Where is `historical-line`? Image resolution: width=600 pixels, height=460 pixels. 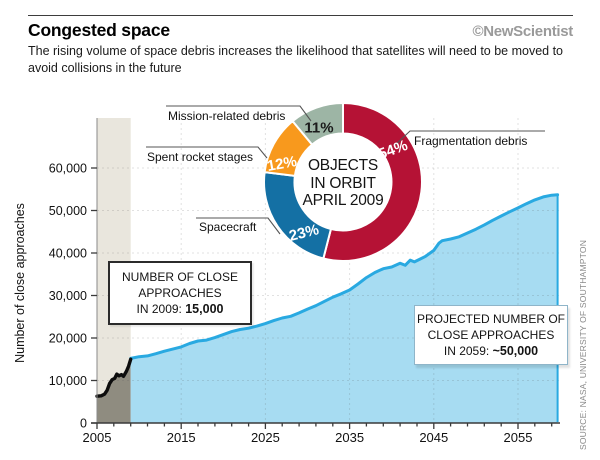
historical-line is located at coordinates (114, 377).